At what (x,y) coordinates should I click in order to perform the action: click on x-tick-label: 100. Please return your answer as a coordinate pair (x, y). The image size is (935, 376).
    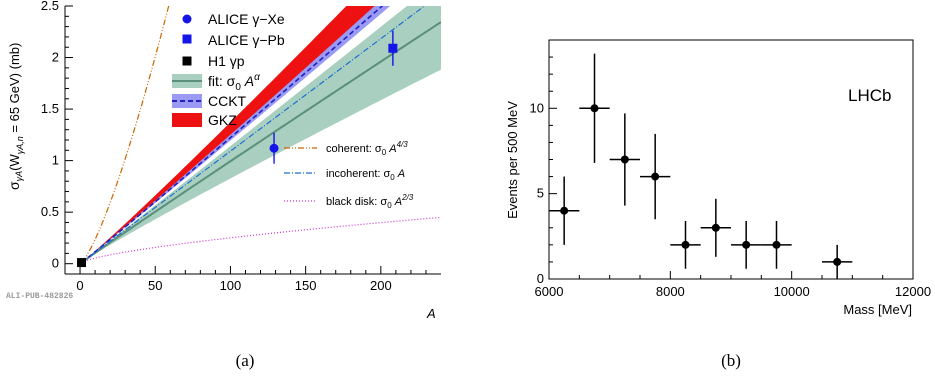
    Looking at the image, I should click on (231, 285).